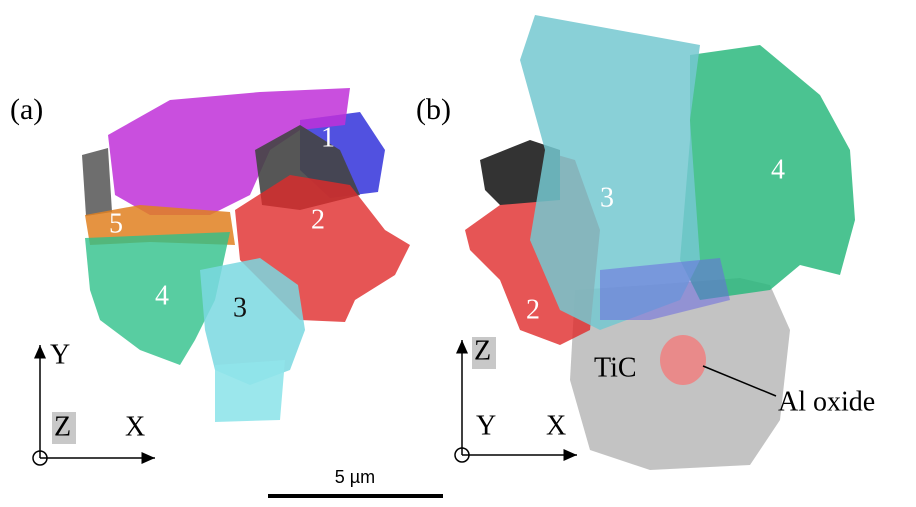 This screenshot has width=916, height=507. What do you see at coordinates (26, 109) in the screenshot?
I see `panel-label: (a)` at bounding box center [26, 109].